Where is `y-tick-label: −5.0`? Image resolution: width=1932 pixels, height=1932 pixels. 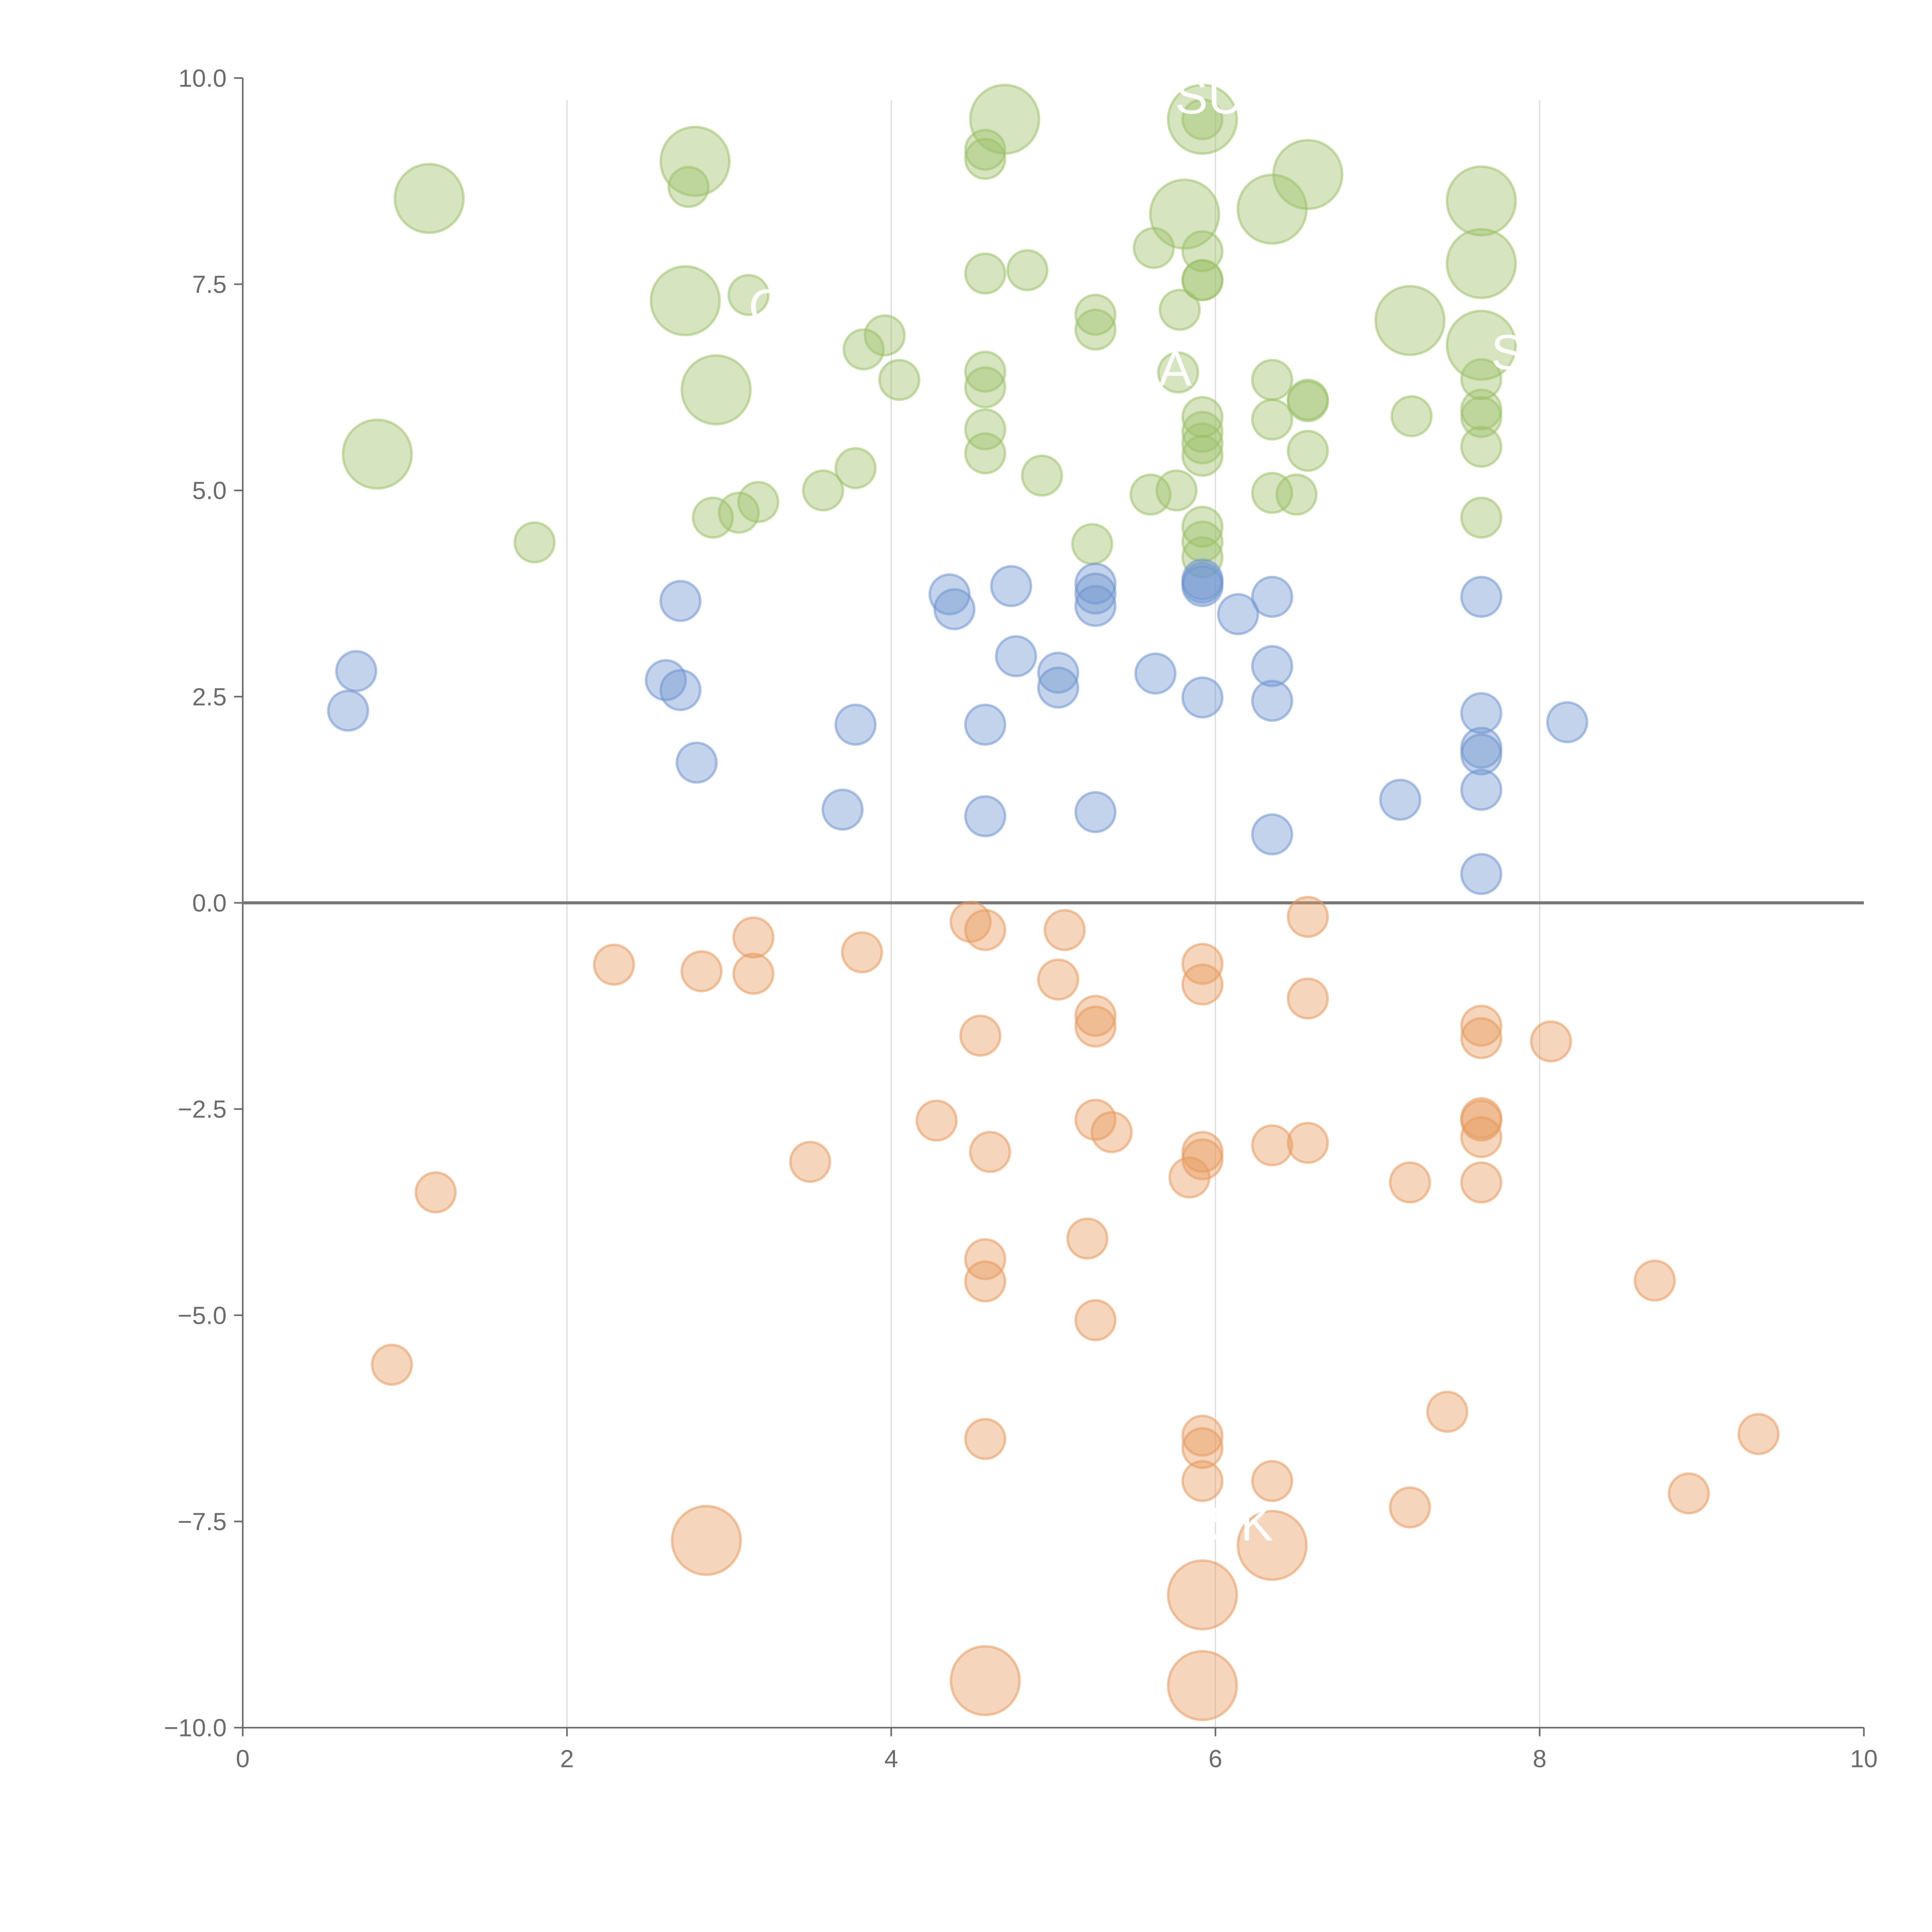
y-tick-label: −5.0 is located at coordinates (202, 1315).